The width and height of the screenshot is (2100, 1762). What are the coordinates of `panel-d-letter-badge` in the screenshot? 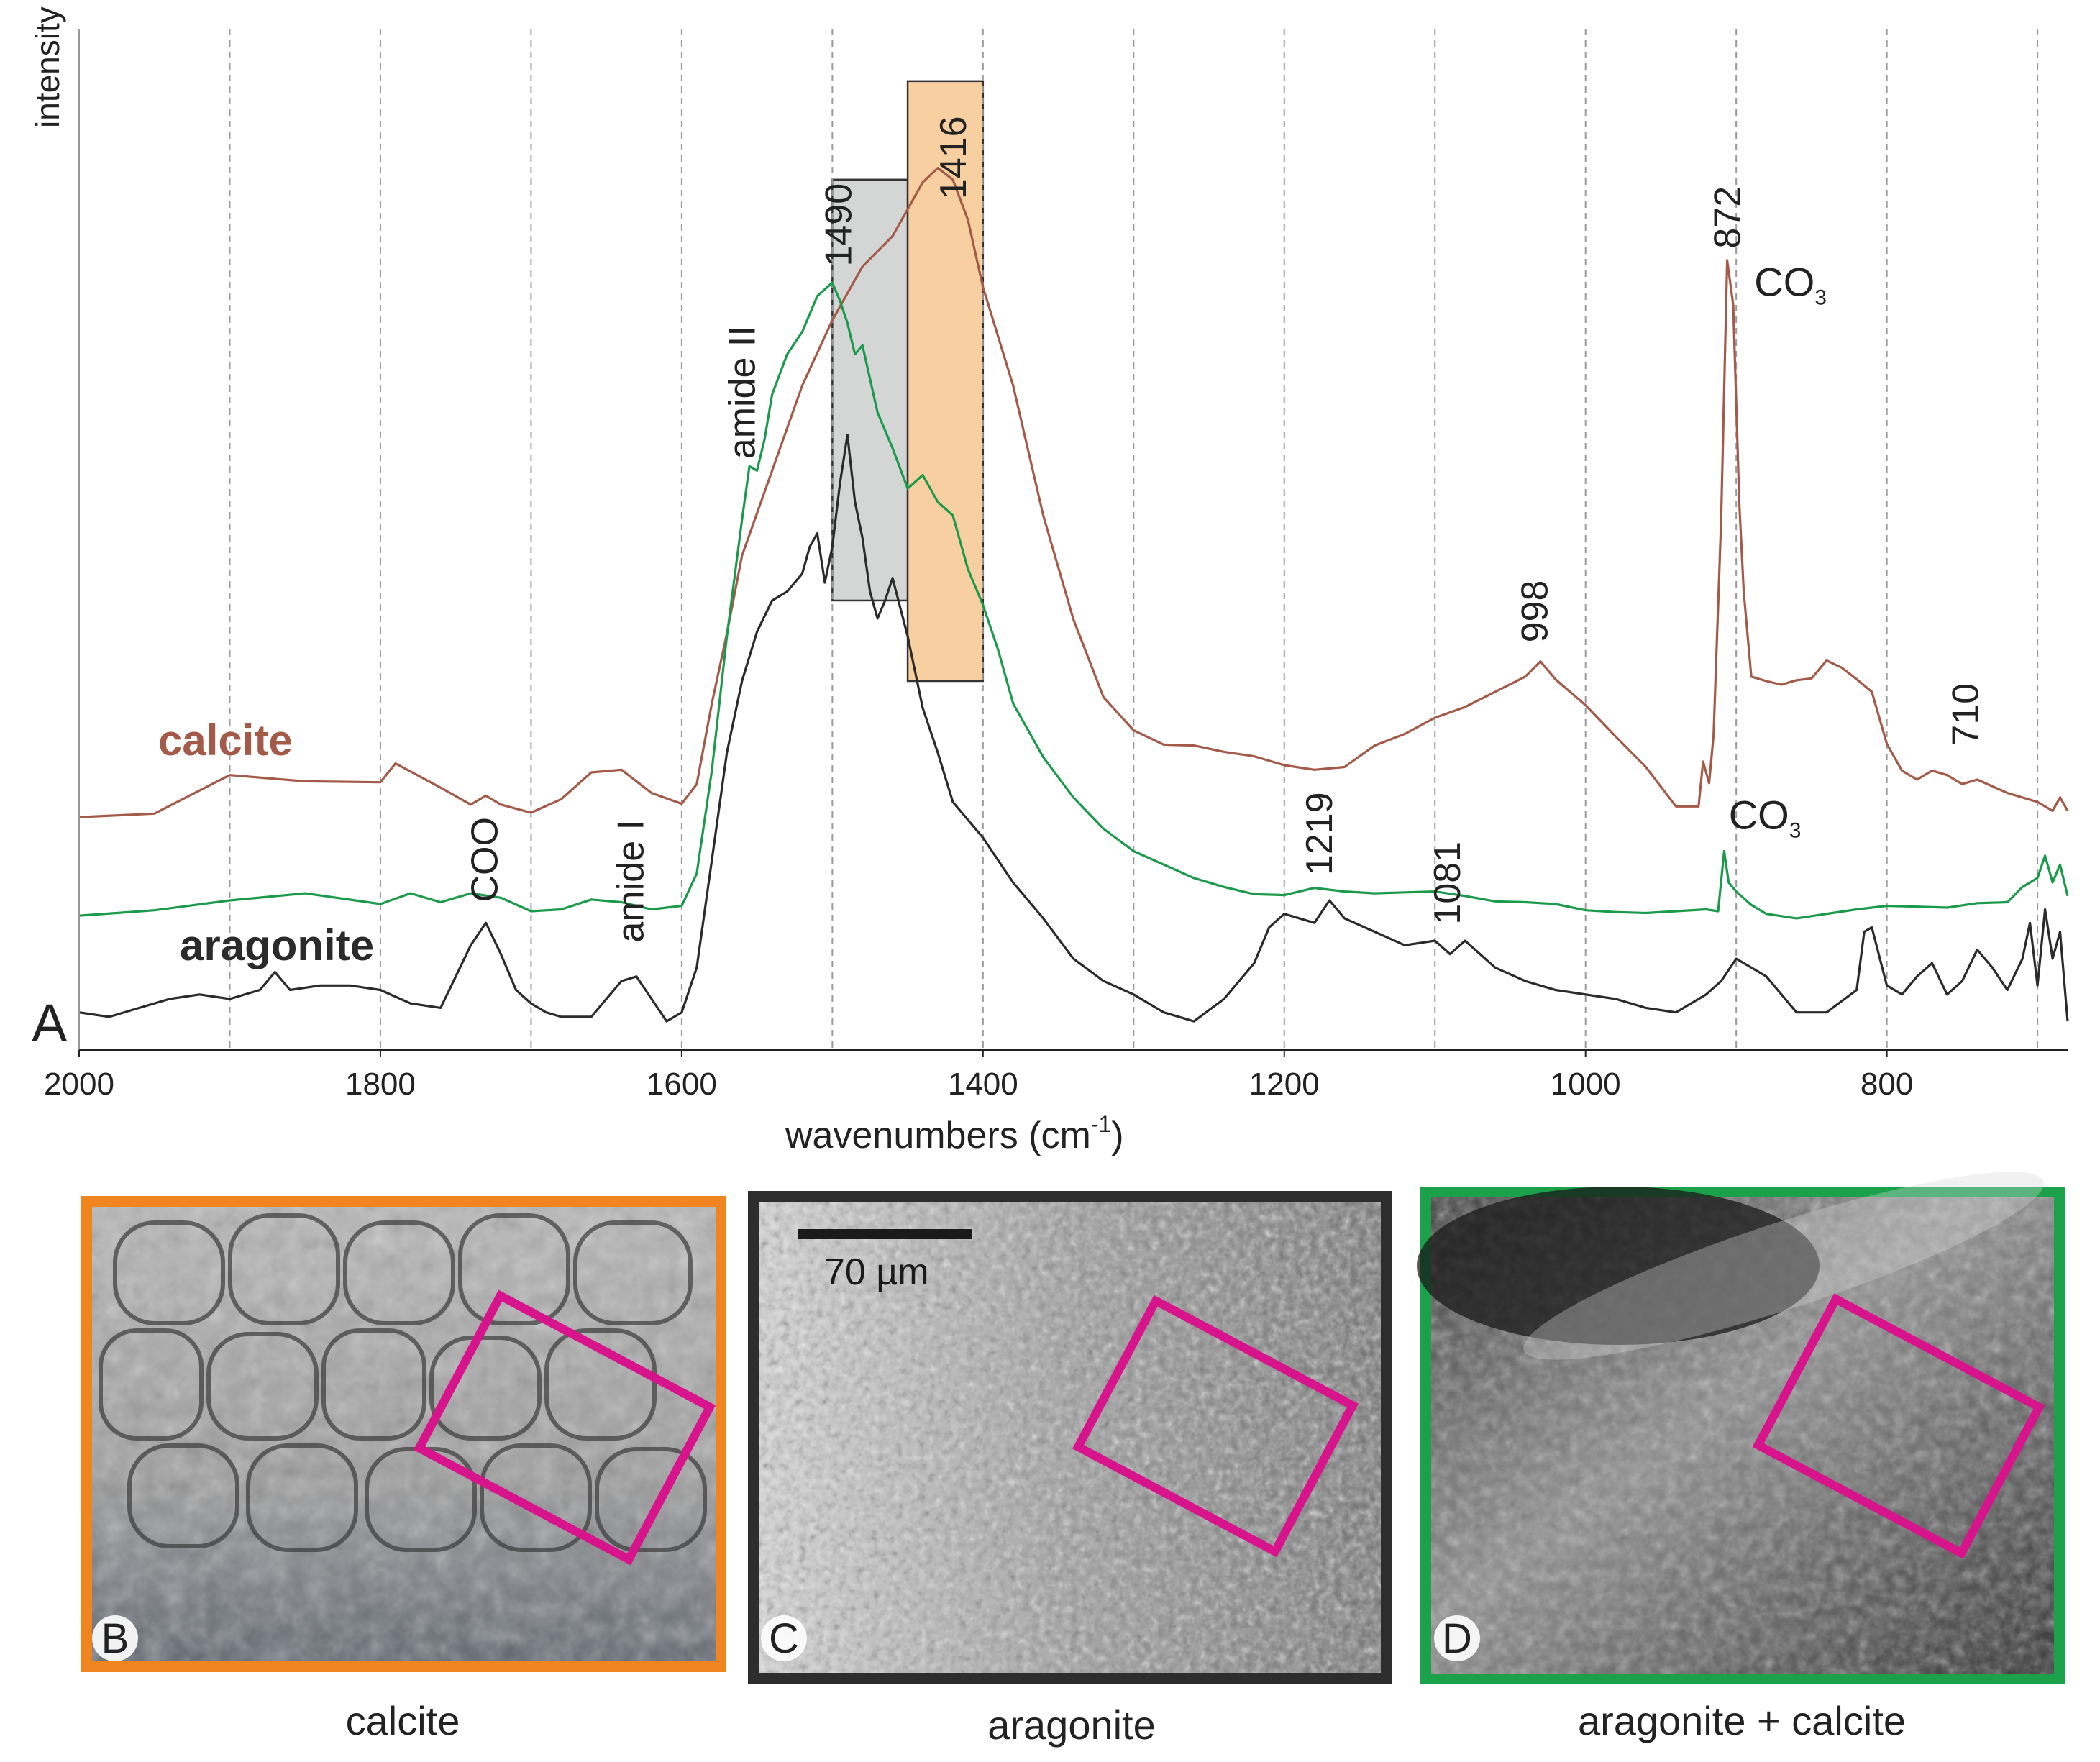 It's located at (1457, 1638).